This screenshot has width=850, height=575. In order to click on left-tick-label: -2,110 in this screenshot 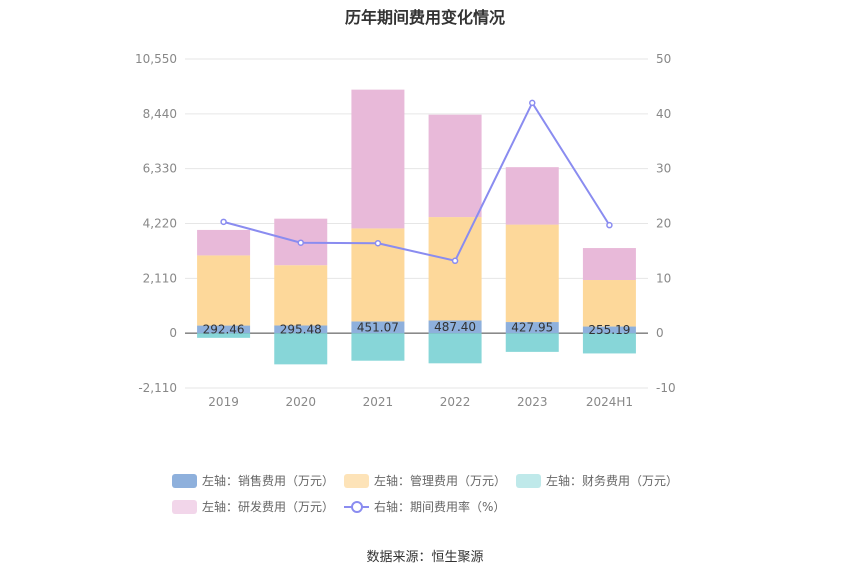, I will do `click(157, 388)`.